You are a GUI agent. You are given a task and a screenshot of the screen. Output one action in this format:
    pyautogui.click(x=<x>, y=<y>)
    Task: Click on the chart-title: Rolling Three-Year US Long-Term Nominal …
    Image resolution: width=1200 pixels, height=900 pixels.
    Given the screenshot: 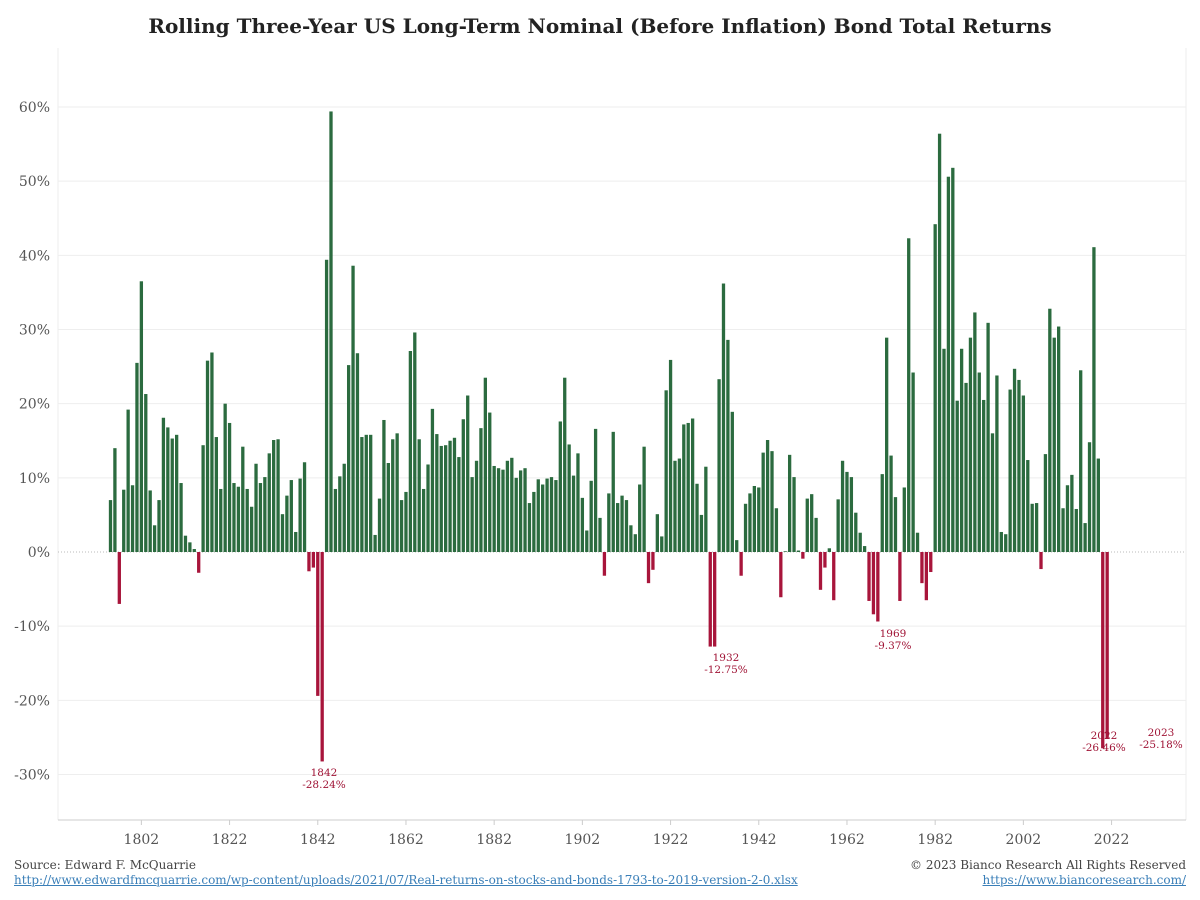 What is the action you would take?
    pyautogui.click(x=600, y=26)
    